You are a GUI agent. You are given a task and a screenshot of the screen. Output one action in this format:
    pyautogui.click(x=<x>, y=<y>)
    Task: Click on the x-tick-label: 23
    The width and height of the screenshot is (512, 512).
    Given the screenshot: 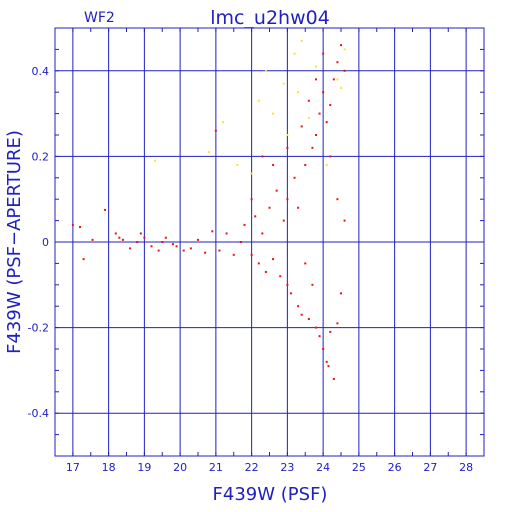 What is the action you would take?
    pyautogui.click(x=287, y=467)
    